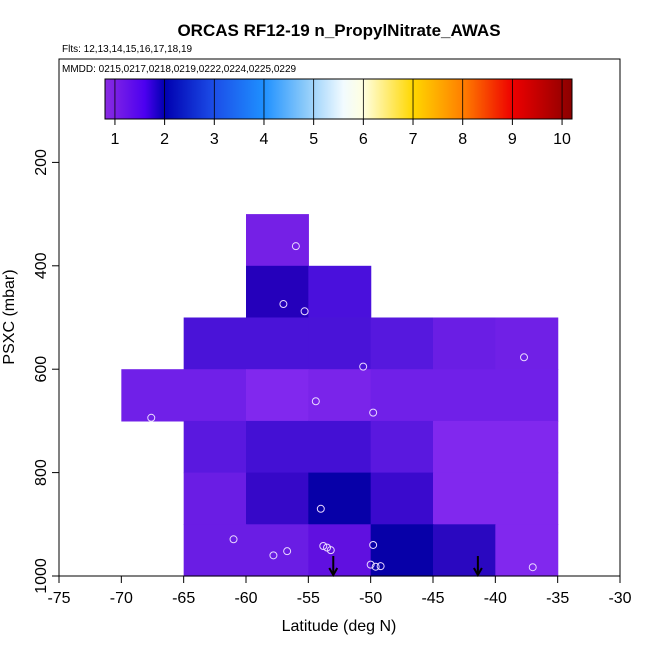 The image size is (650, 650). What do you see at coordinates (114, 139) in the screenshot?
I see `colorbar-tick-label: 1` at bounding box center [114, 139].